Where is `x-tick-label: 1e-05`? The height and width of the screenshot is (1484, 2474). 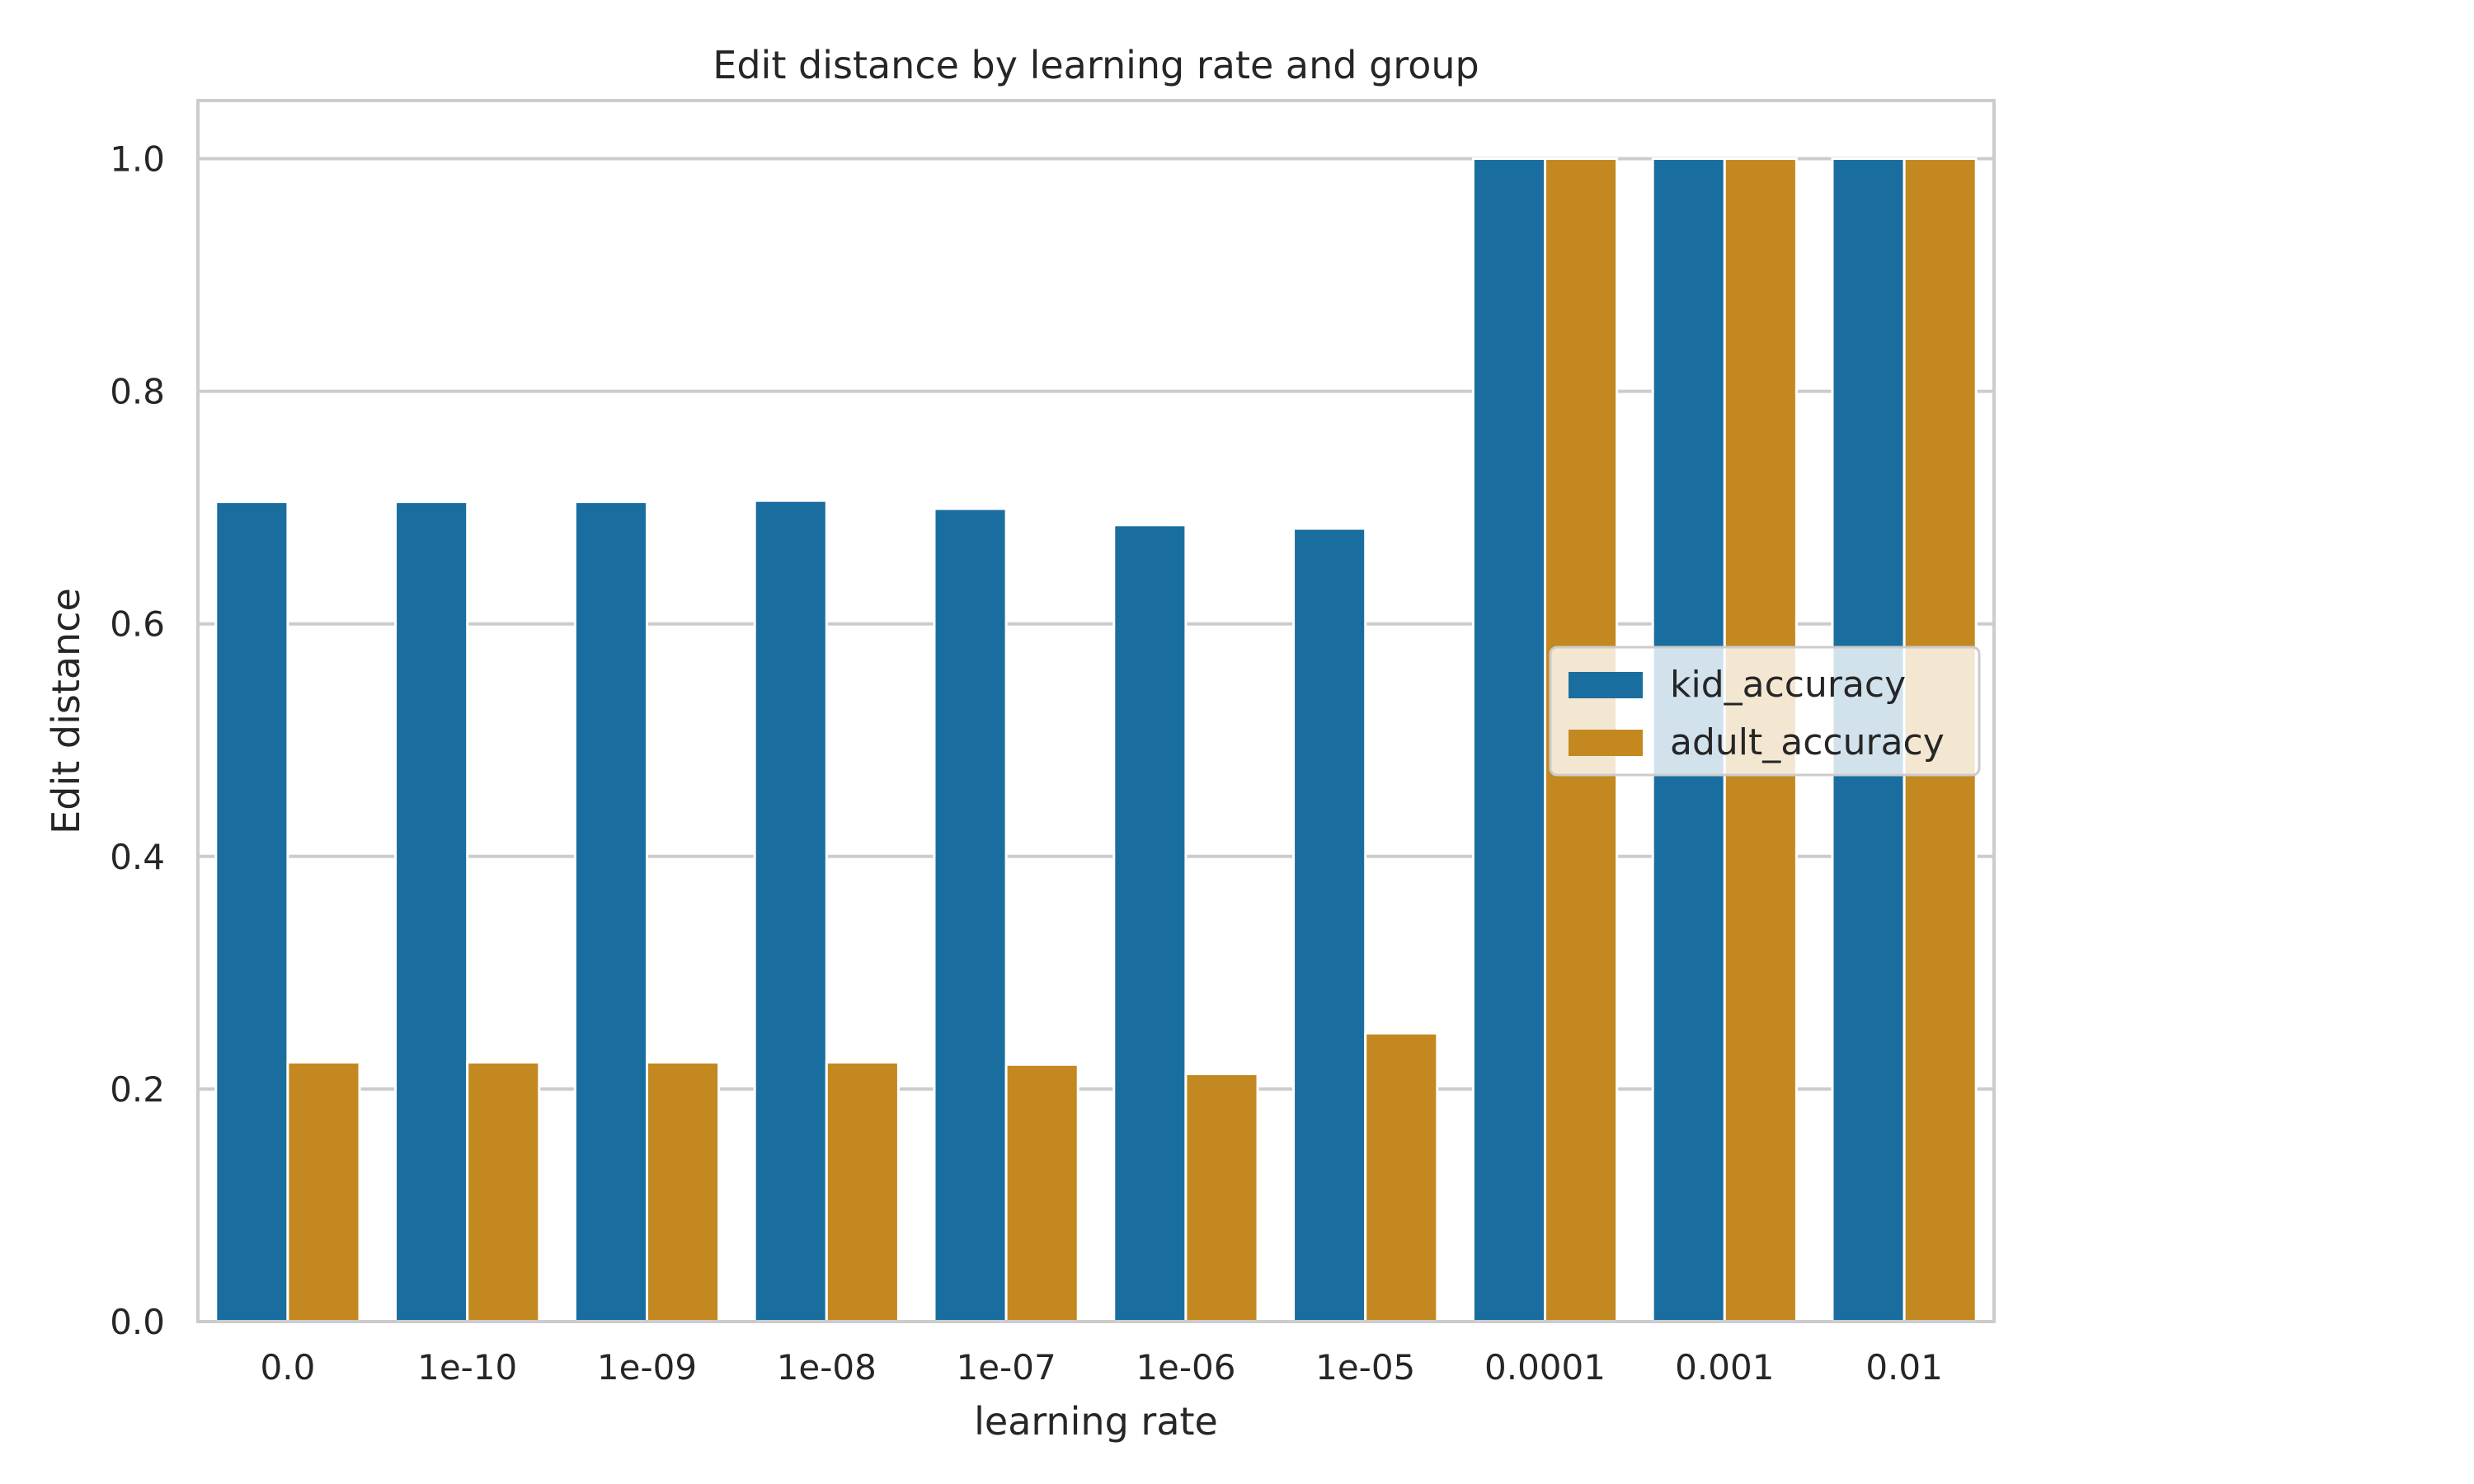
x-tick-label: 1e-05 is located at coordinates (1365, 1367).